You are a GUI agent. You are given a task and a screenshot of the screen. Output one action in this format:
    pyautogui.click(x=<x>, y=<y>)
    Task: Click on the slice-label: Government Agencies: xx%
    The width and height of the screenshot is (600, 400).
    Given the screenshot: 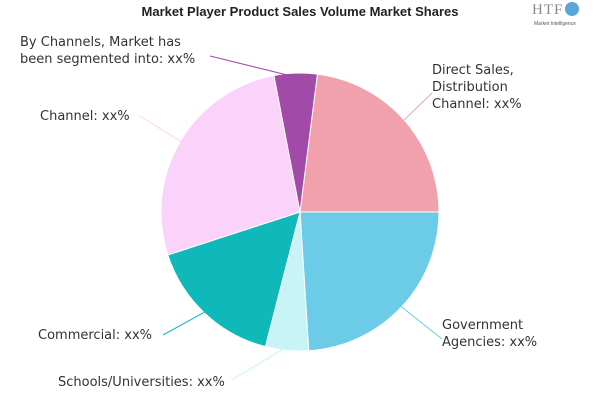 What is the action you would take?
    pyautogui.click(x=489, y=334)
    